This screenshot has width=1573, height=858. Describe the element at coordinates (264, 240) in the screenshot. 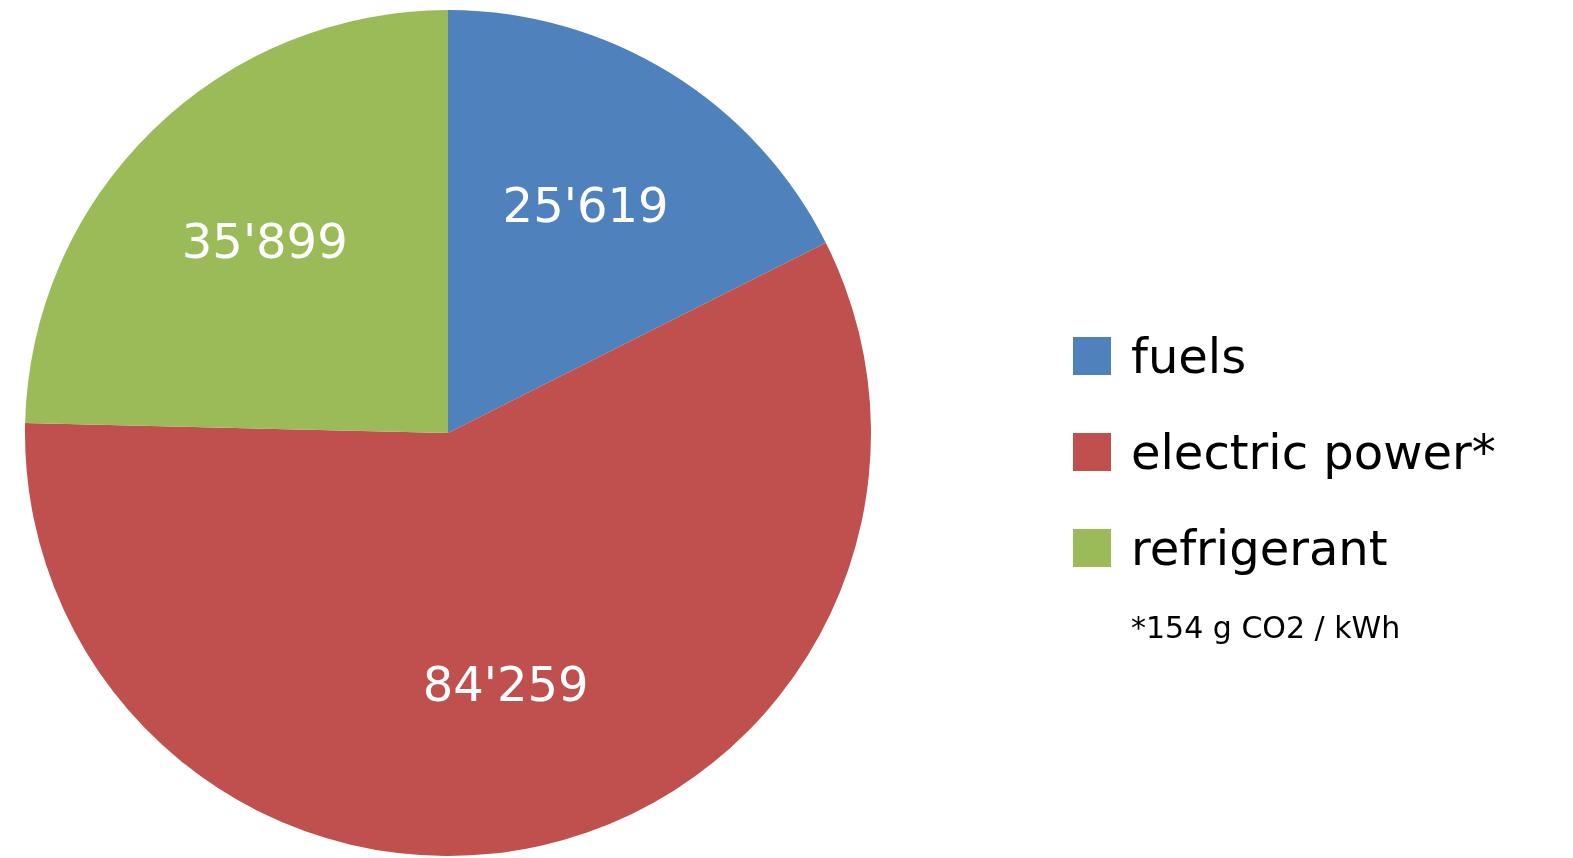

I see `data-label: 35'899` at that location.